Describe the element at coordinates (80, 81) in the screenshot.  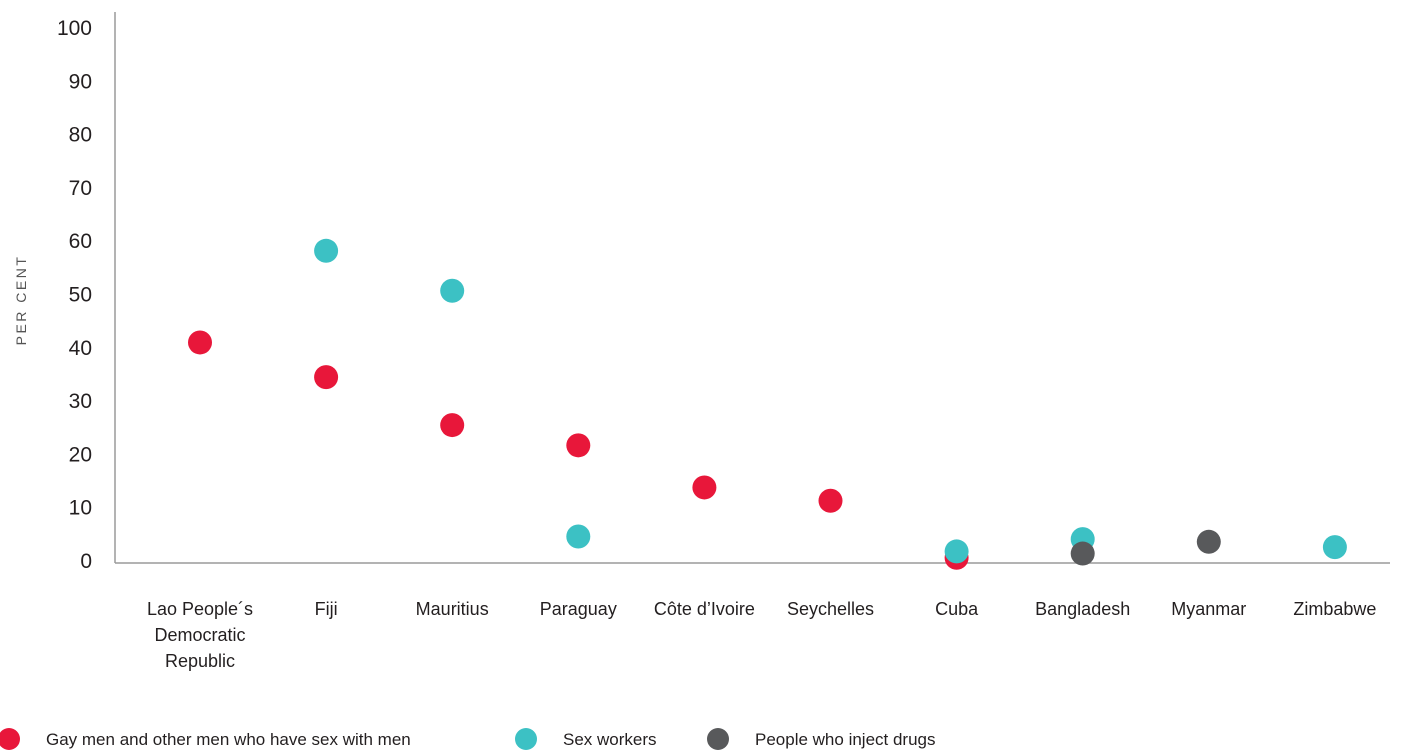
I see `y-tick-label: 90` at that location.